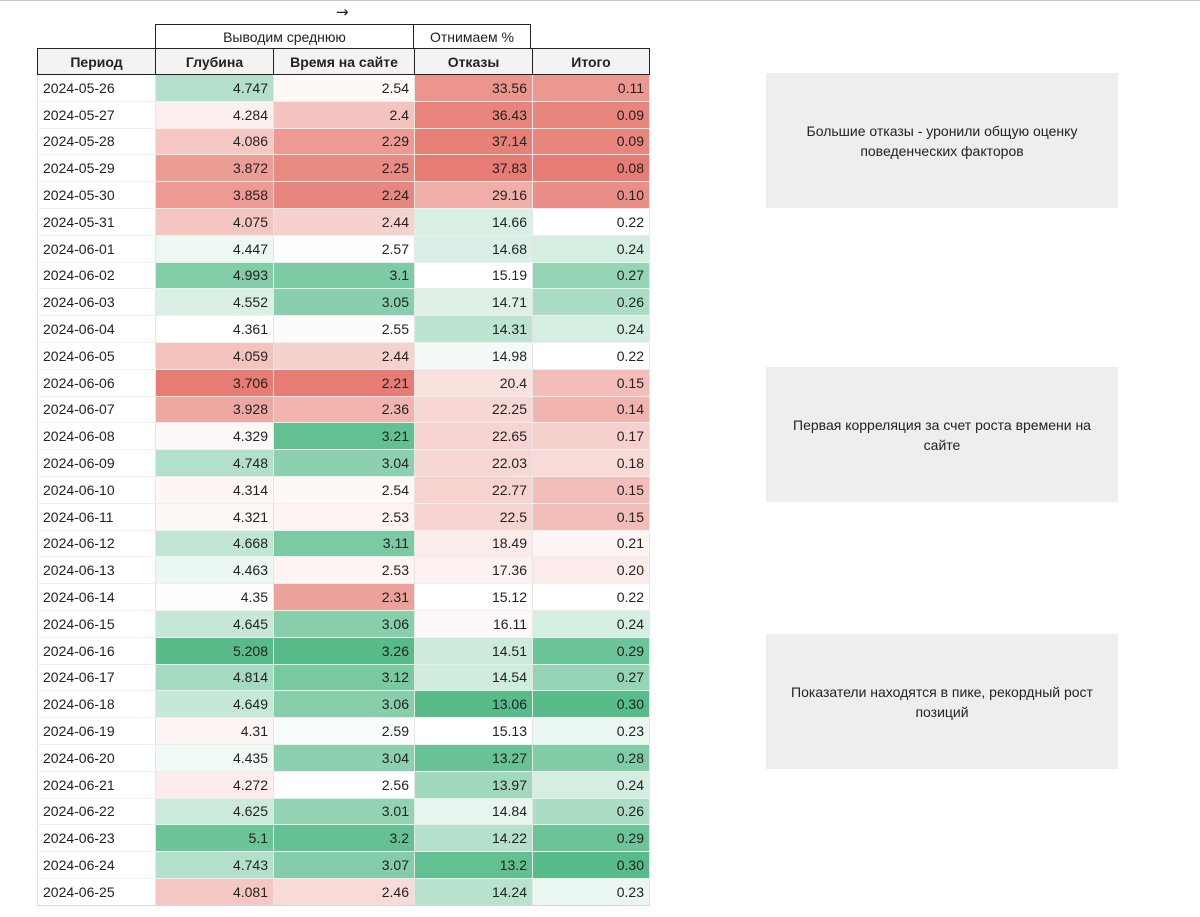 Image resolution: width=1200 pixels, height=917 pixels. Describe the element at coordinates (473, 356) in the screenshot. I see `cell-bounces: 14.98` at that location.